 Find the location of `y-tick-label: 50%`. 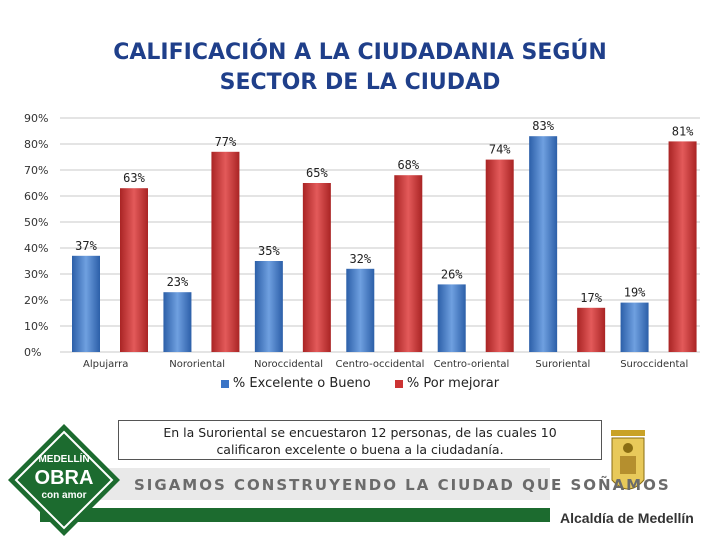

y-tick-label: 50% is located at coordinates (36, 222).